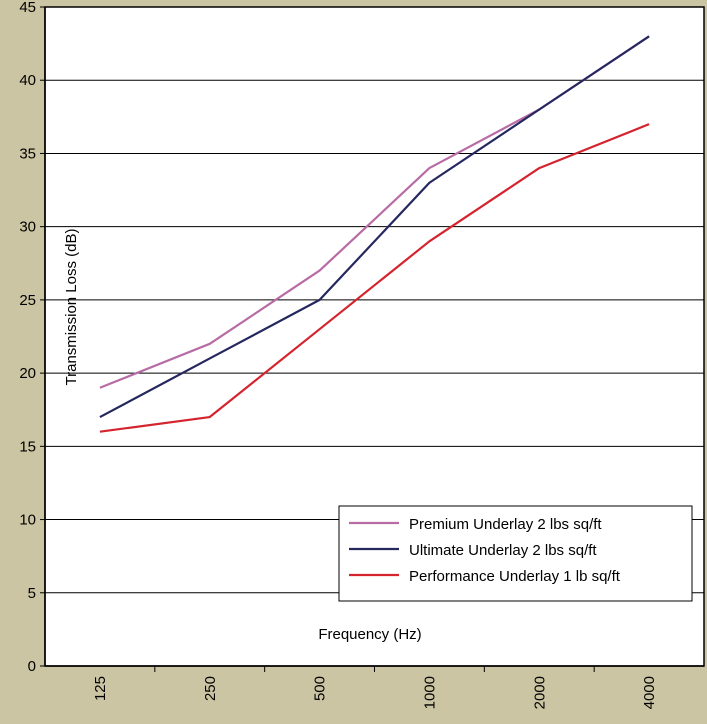  I want to click on y-tick-label: 25, so click(27, 300).